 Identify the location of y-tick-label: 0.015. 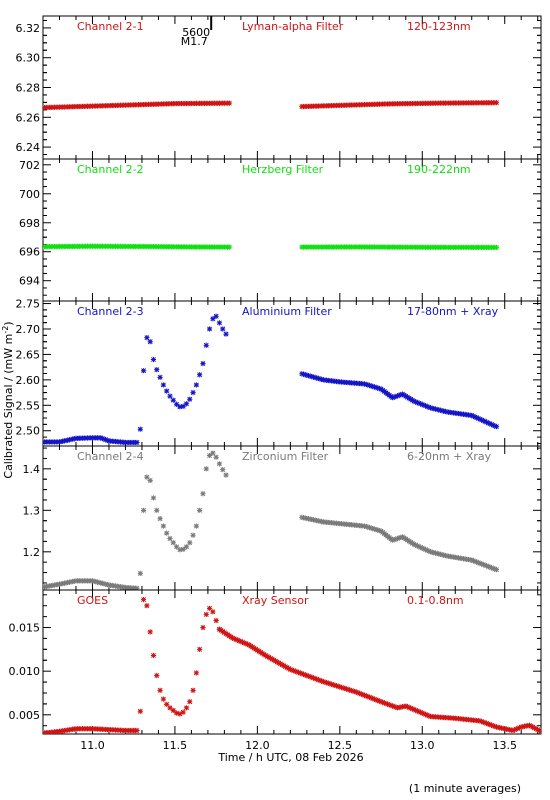
(25, 628).